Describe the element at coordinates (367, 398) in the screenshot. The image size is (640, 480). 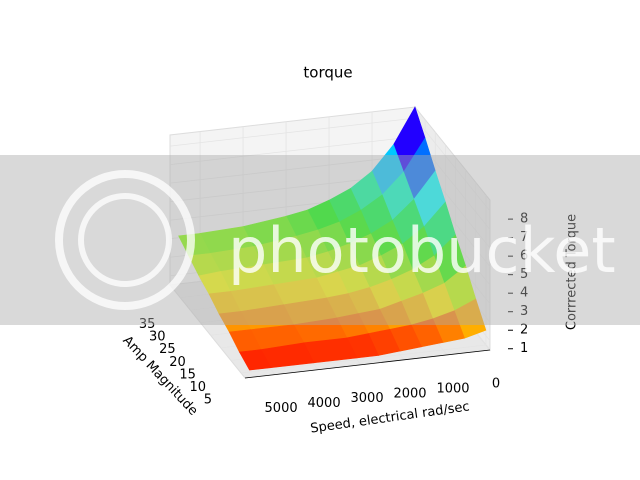
I see `x-tick-label: 3000` at that location.